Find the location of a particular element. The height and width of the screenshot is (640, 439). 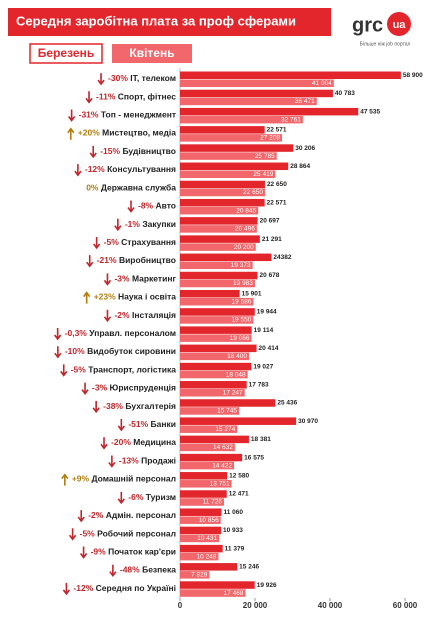

value-label: 16 575 is located at coordinates (254, 457).